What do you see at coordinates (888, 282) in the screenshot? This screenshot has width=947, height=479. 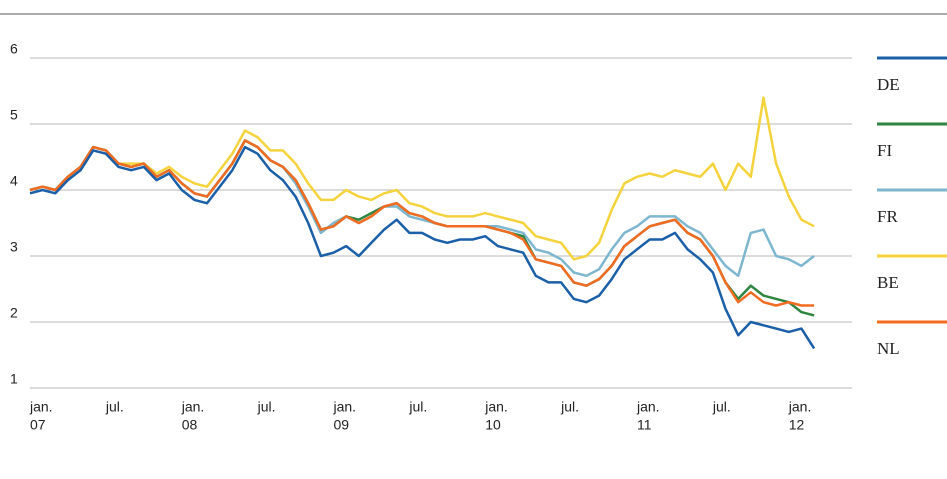 I see `legend-label: BE` at bounding box center [888, 282].